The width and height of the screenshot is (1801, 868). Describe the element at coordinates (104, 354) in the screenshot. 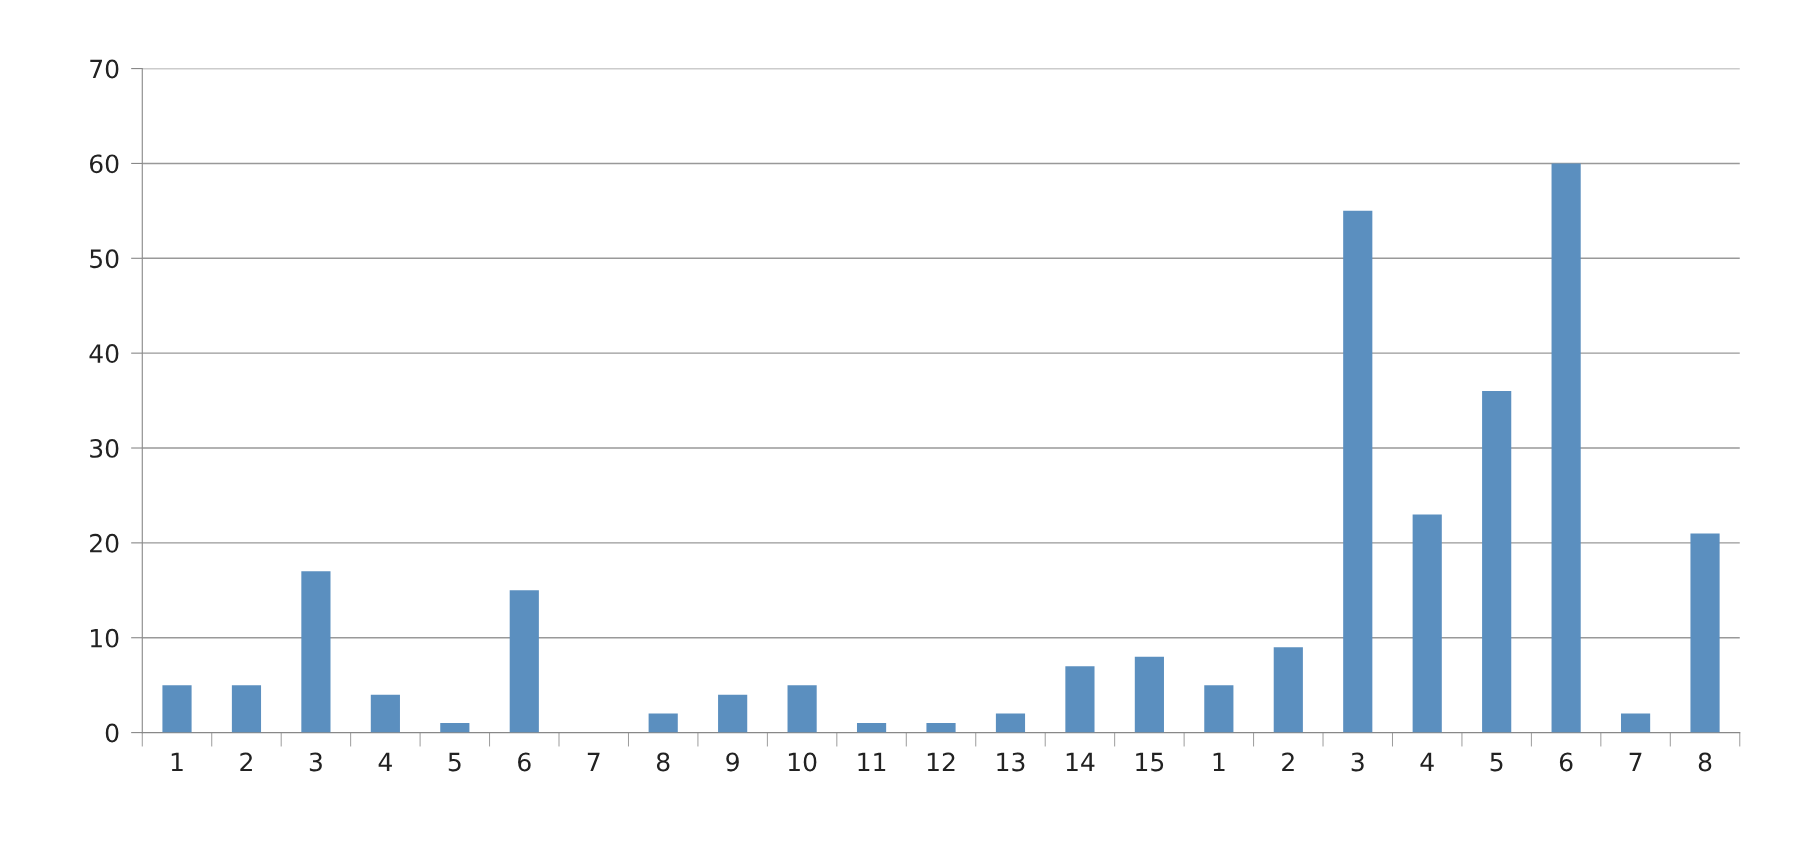

I see `y-tick-label: 40` at that location.